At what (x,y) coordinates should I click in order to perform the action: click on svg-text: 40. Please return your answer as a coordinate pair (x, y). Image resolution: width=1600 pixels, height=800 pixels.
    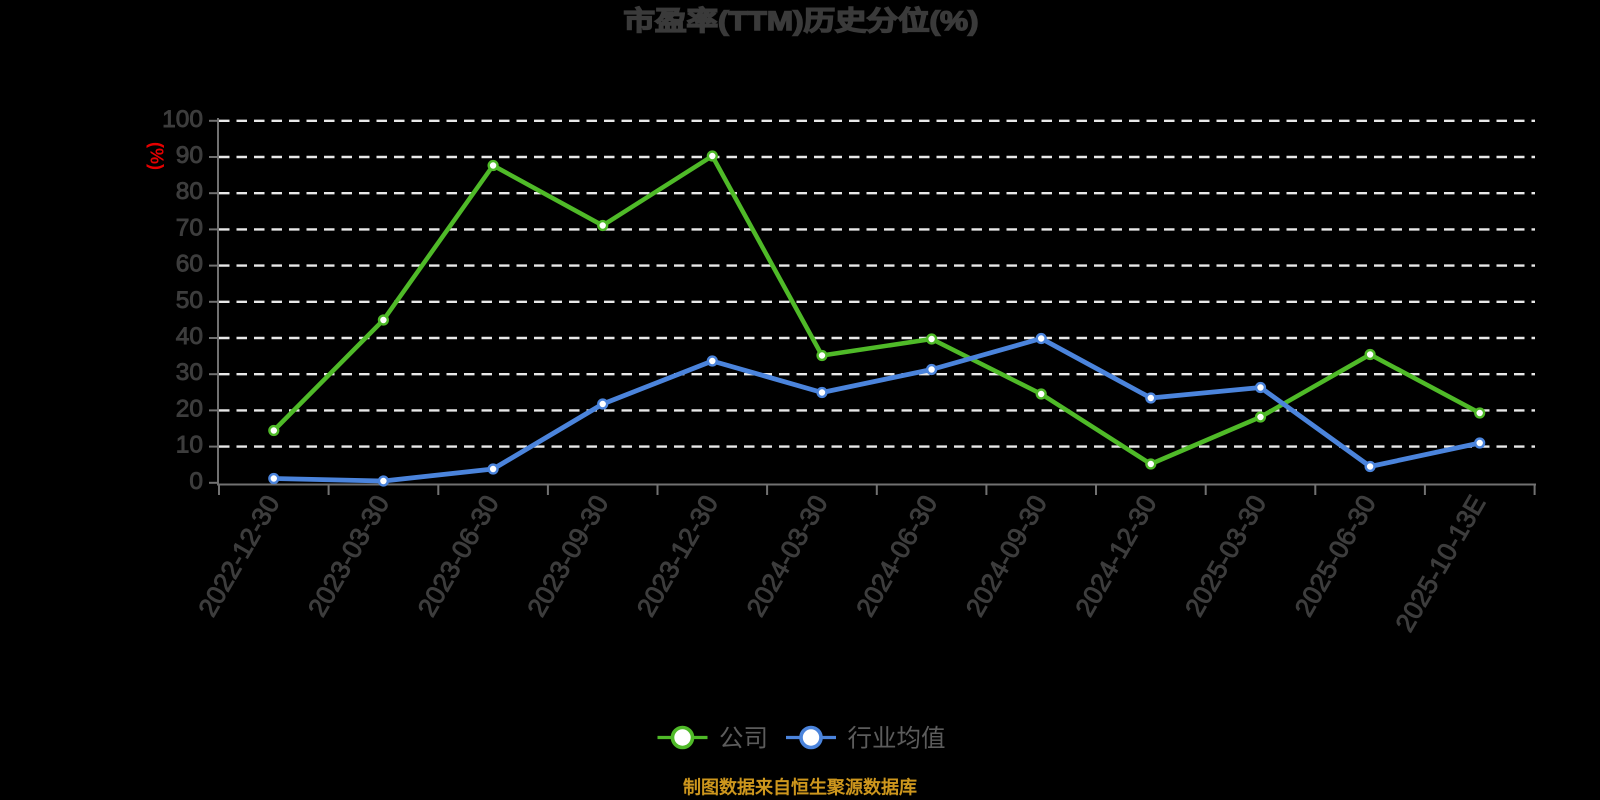
    Looking at the image, I should click on (189, 336).